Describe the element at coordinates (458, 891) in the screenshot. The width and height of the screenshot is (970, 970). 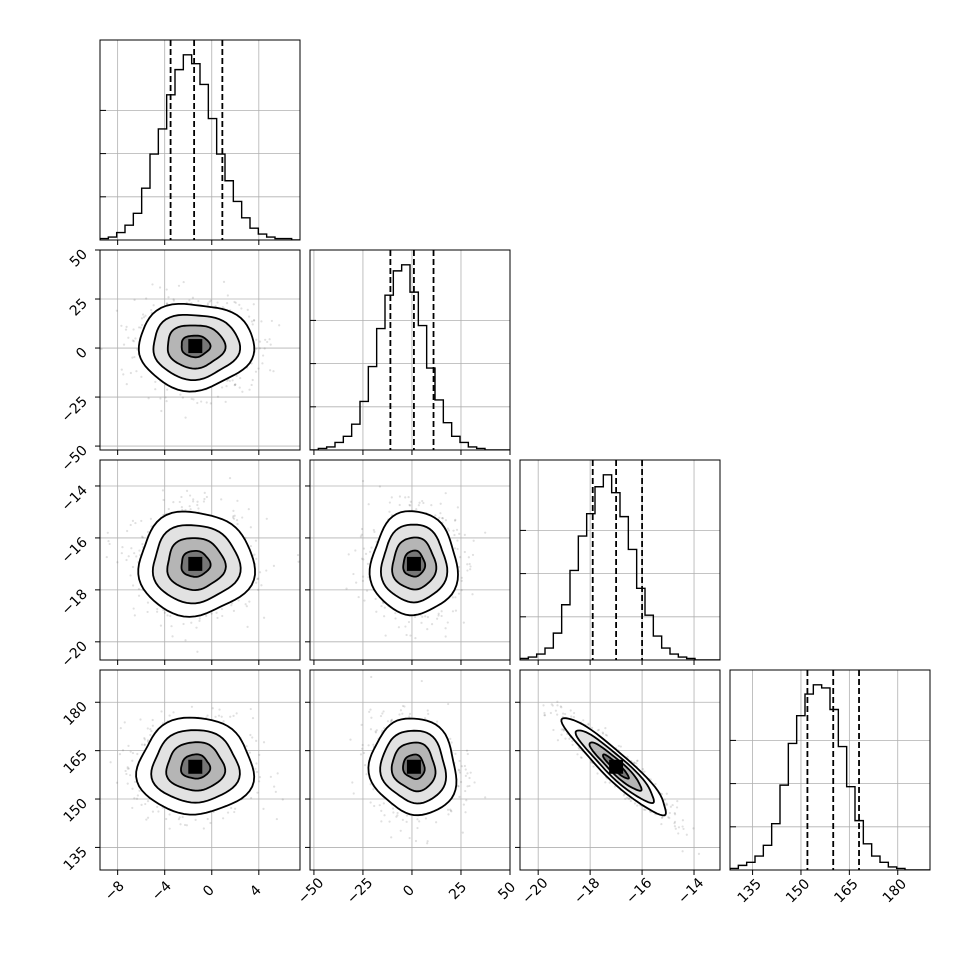
I see `x-tick-label: 25` at that location.